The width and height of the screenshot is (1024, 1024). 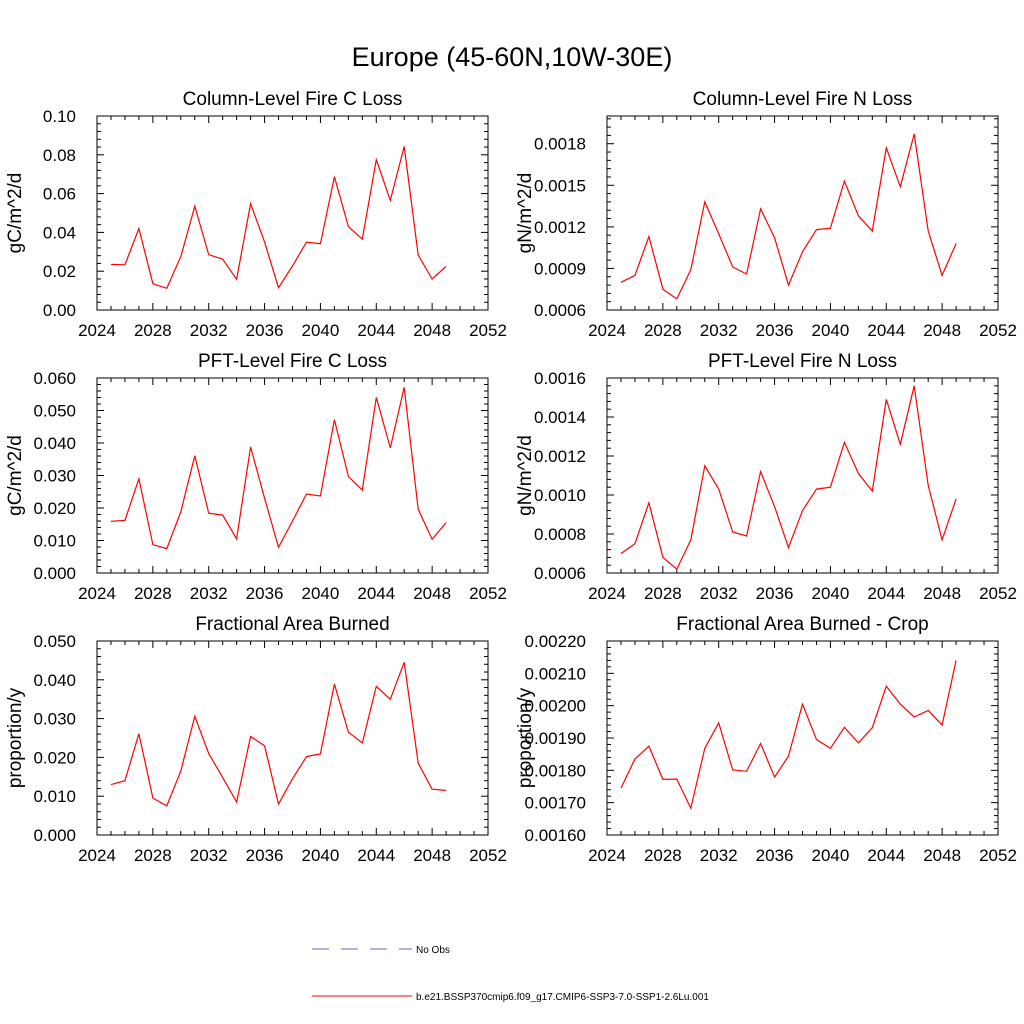 What do you see at coordinates (54, 443) in the screenshot?
I see `y-tick-label: 0.040` at bounding box center [54, 443].